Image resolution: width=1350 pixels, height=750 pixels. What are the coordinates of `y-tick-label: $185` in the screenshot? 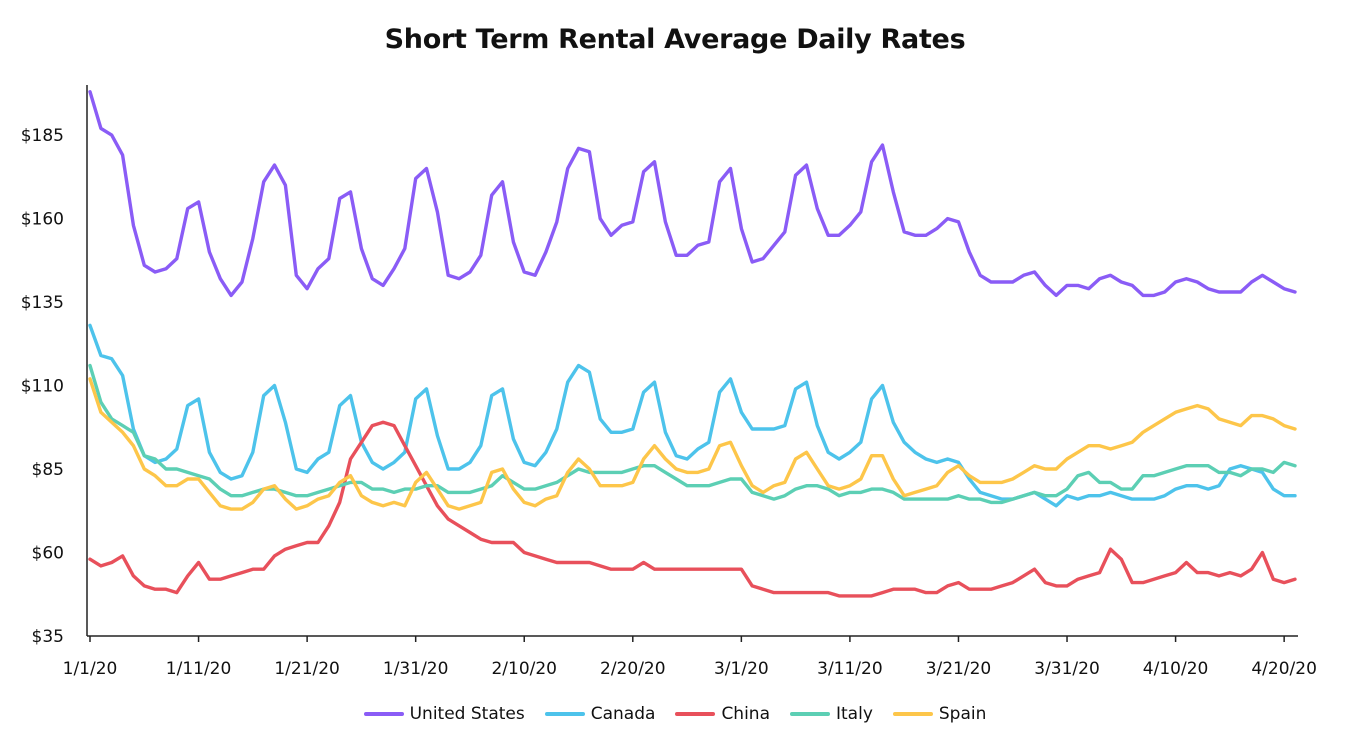 It's located at (42, 136).